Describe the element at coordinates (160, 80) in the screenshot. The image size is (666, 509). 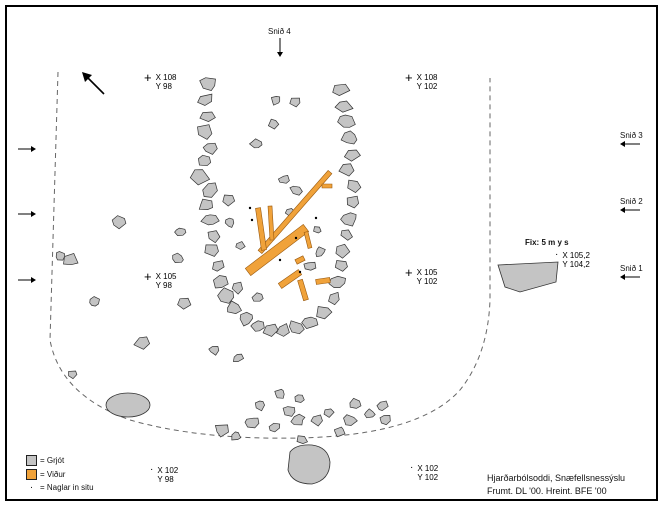
I see `grid-point-x108-y98: + X 108 Y 98` at that location.